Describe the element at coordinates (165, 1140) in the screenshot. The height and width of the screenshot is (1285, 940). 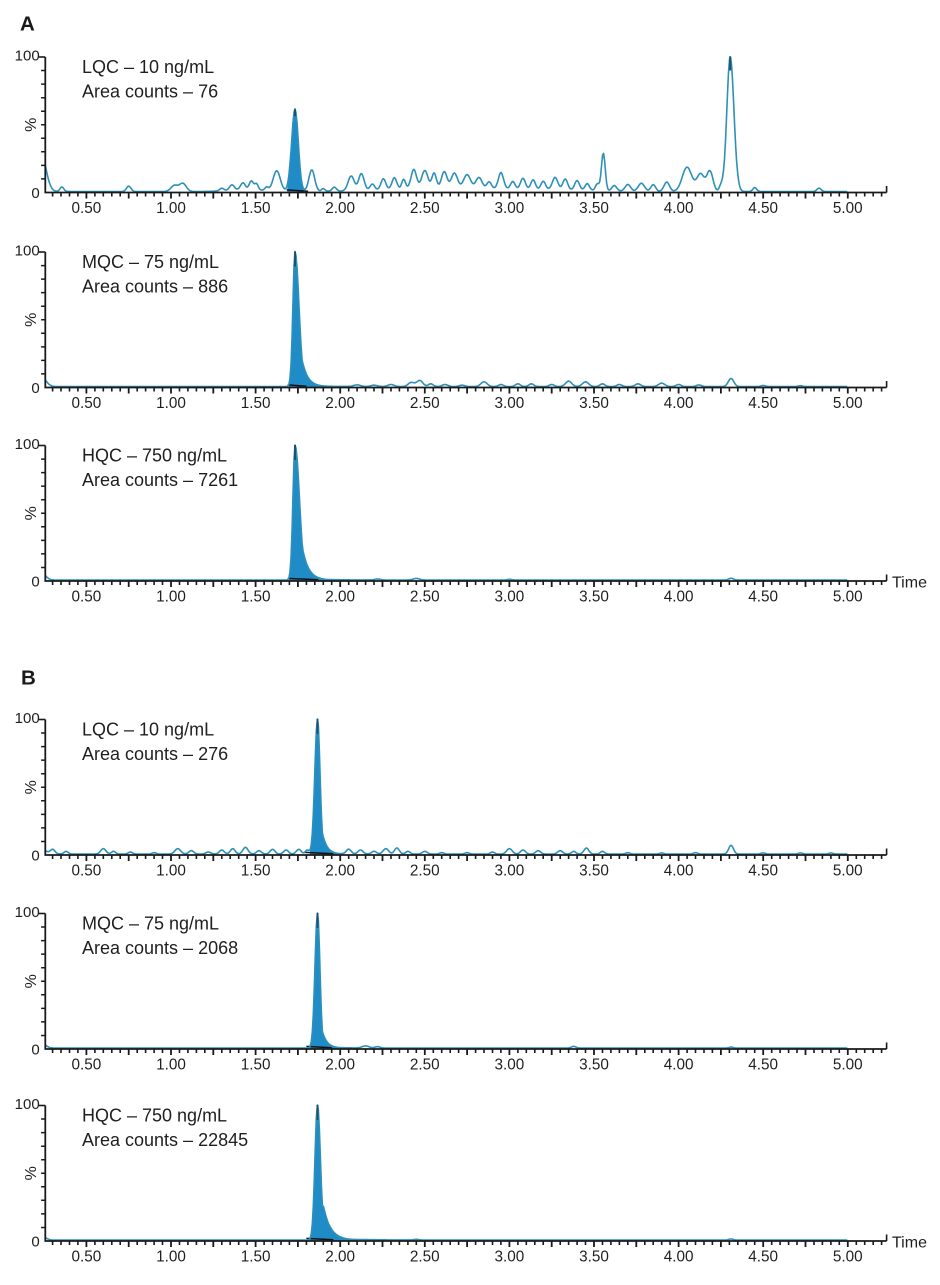
I see `svg-text: Area counts – 22845` at that location.